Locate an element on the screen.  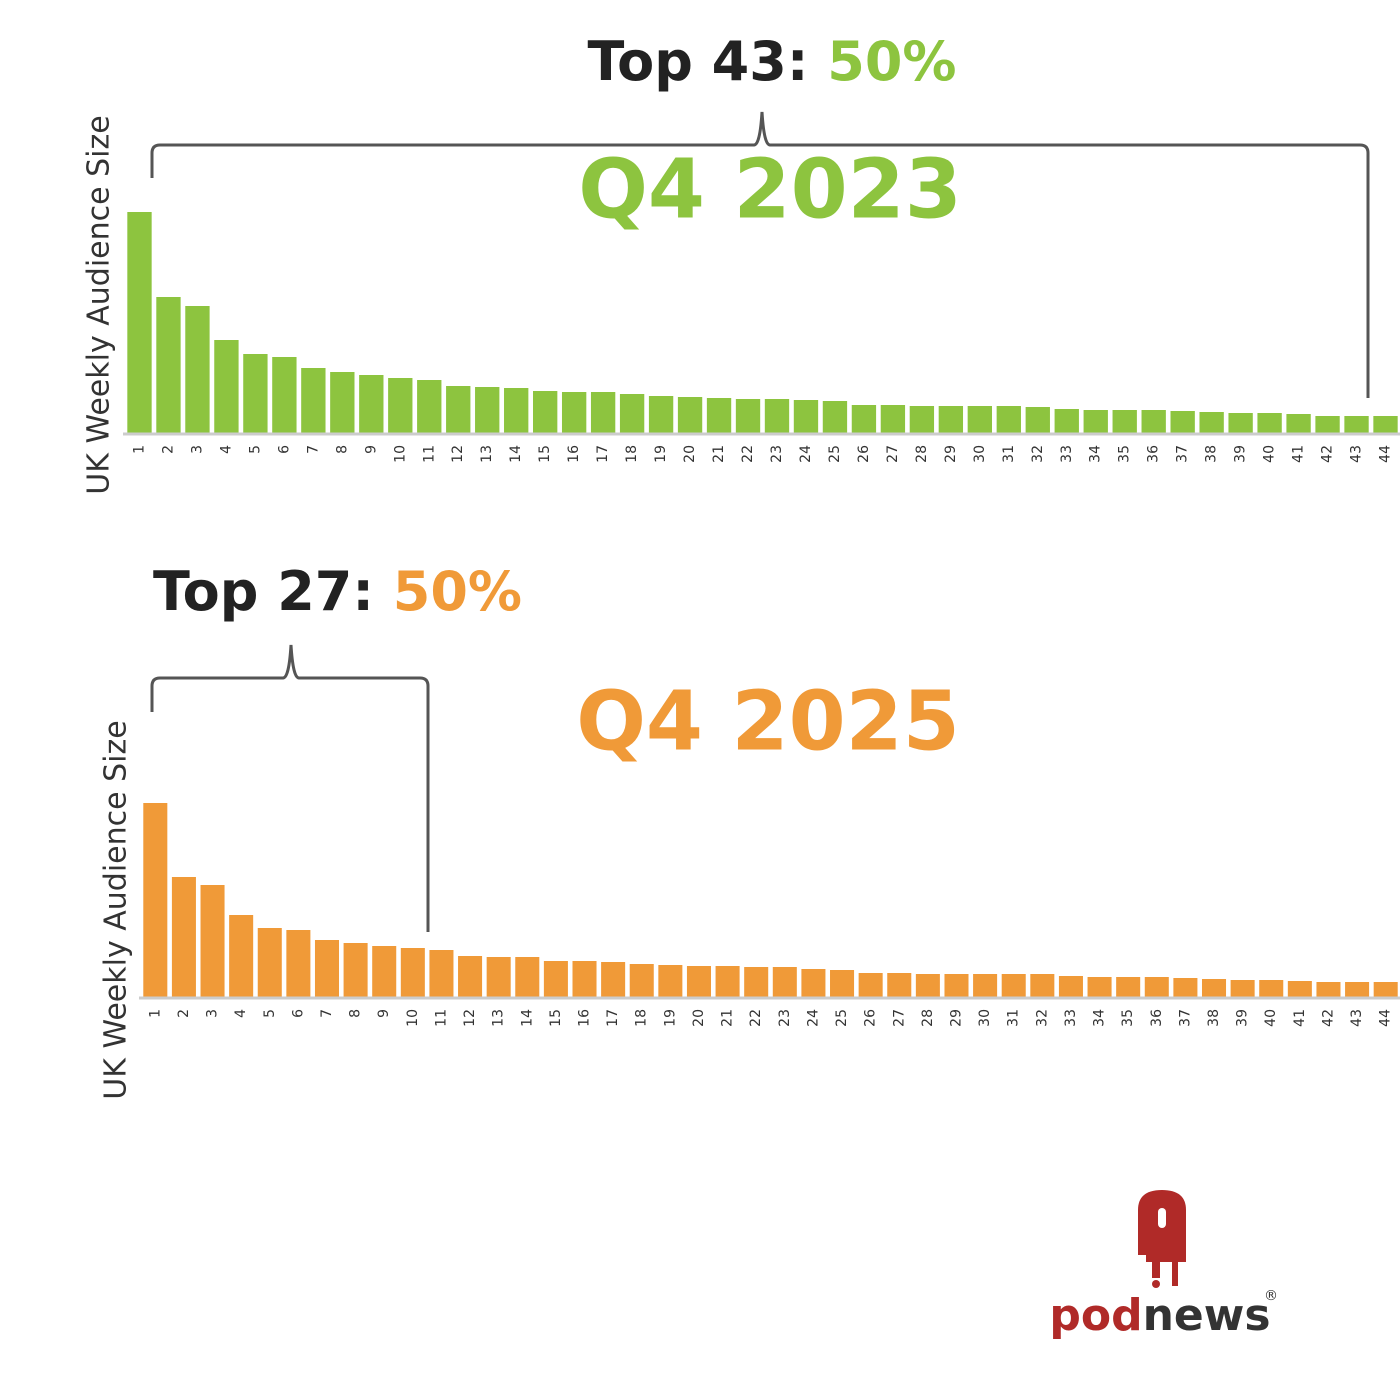
logo-cutout is located at coordinates (1162, 1218).